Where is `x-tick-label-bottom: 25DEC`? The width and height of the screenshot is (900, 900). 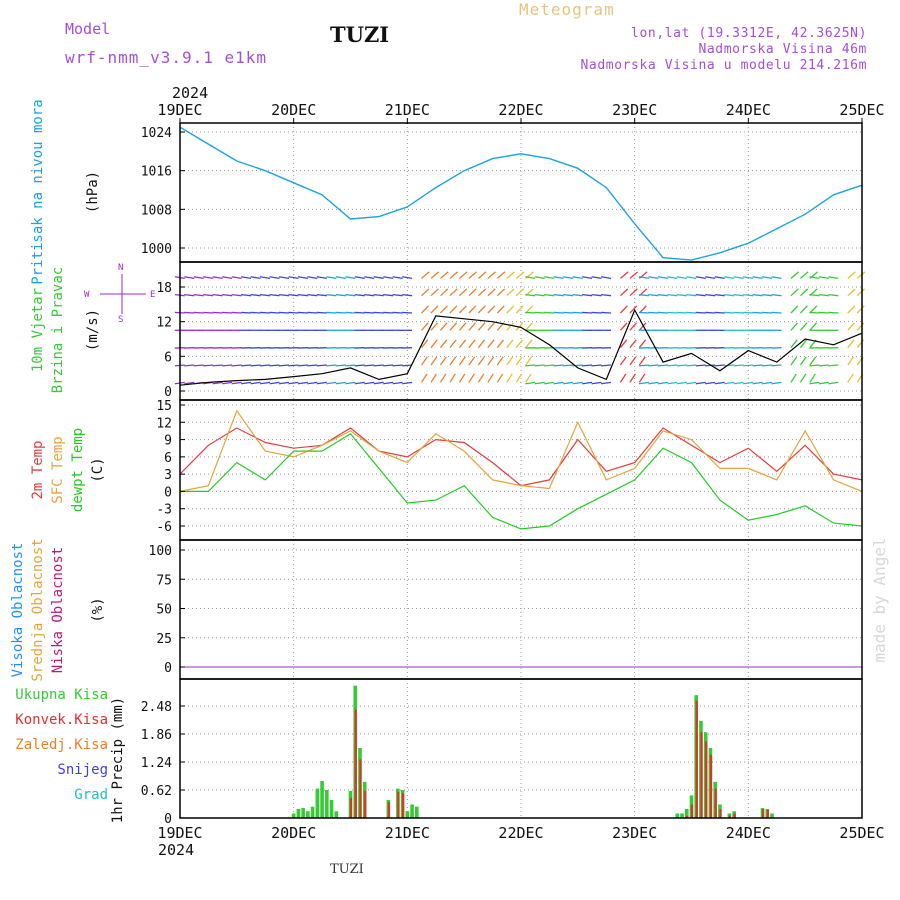
x-tick-label-bottom: 25DEC is located at coordinates (861, 833).